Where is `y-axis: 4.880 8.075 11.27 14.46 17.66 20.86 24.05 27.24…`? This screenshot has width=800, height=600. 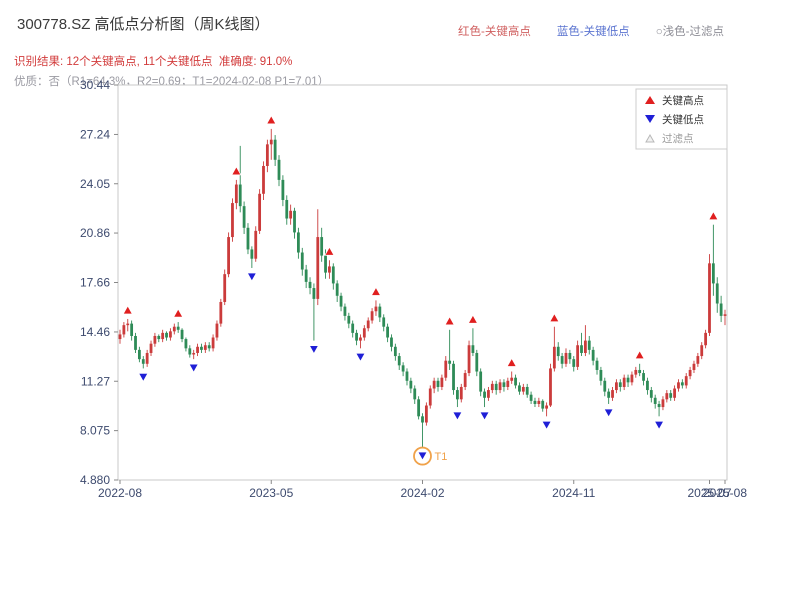
y-axis: 4.880 8.075 11.27 14.46 17.66 20.86 24.05 27.24… is located at coordinates (99, 282).